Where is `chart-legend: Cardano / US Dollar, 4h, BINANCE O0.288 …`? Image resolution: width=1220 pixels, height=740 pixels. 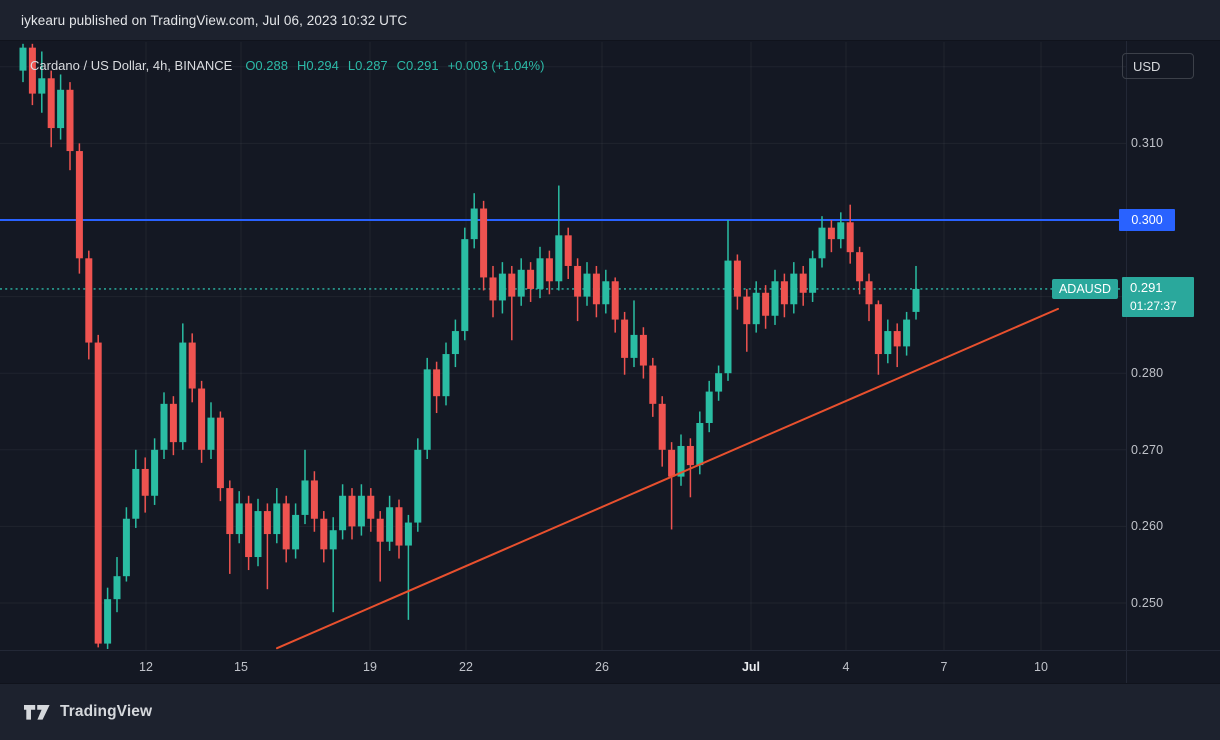 chart-legend: Cardano / US Dollar, 4h, BINANCE O0.288 … is located at coordinates (287, 65).